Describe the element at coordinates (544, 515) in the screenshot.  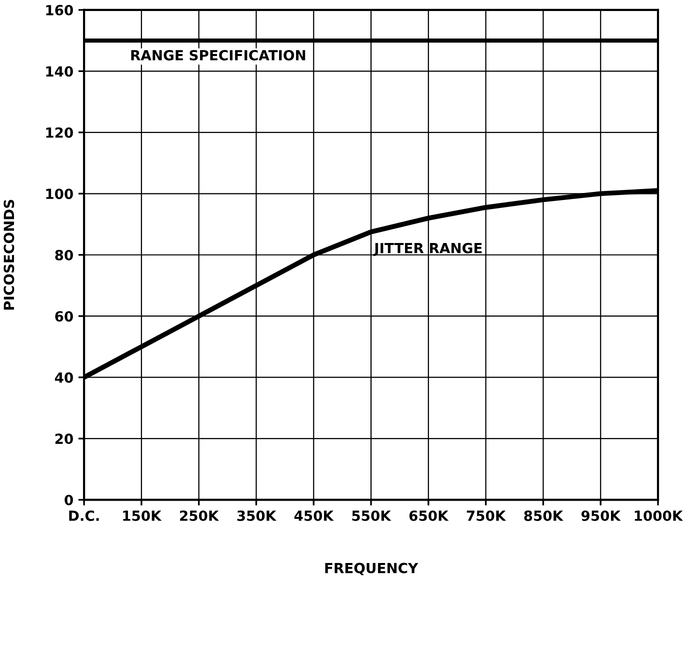
I see `x-tick-label: 850K` at that location.